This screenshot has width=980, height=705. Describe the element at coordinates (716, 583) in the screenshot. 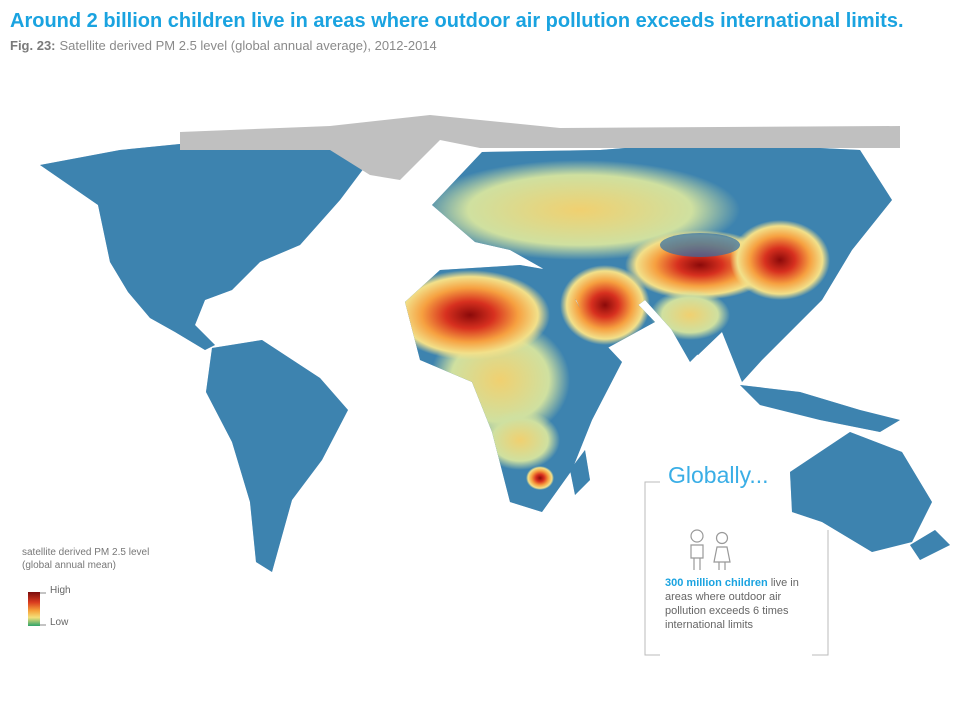

I see `callout-highlight: 300 million children` at that location.